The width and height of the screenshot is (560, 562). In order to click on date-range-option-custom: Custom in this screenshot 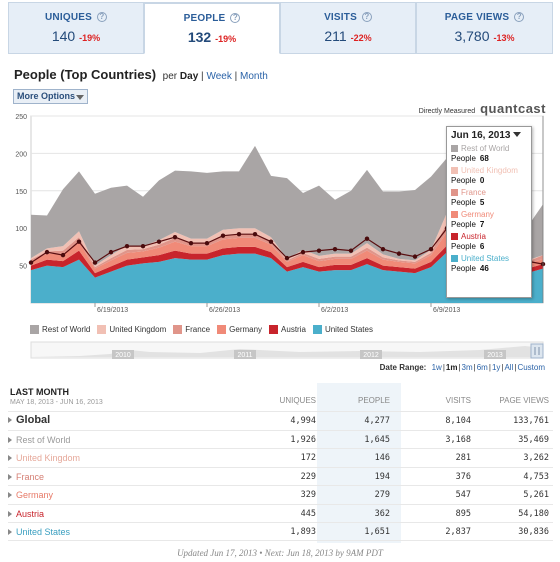, I will do `click(531, 367)`.